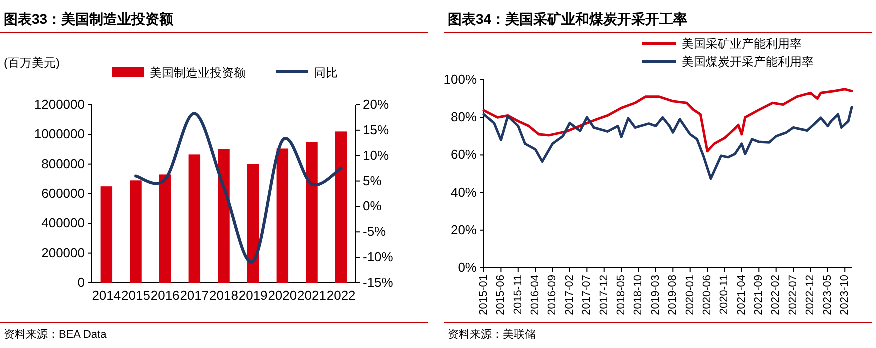 Image resolution: width=876 pixels, height=348 pixels. What do you see at coordinates (376, 104) in the screenshot?
I see `y2-tick-label: 20%` at bounding box center [376, 104].